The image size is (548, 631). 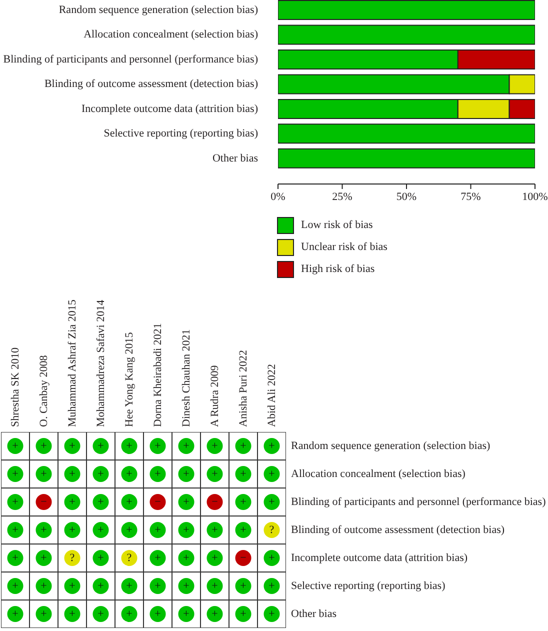 What do you see at coordinates (338, 269) in the screenshot?
I see `legend-label: High risk of bias` at bounding box center [338, 269].